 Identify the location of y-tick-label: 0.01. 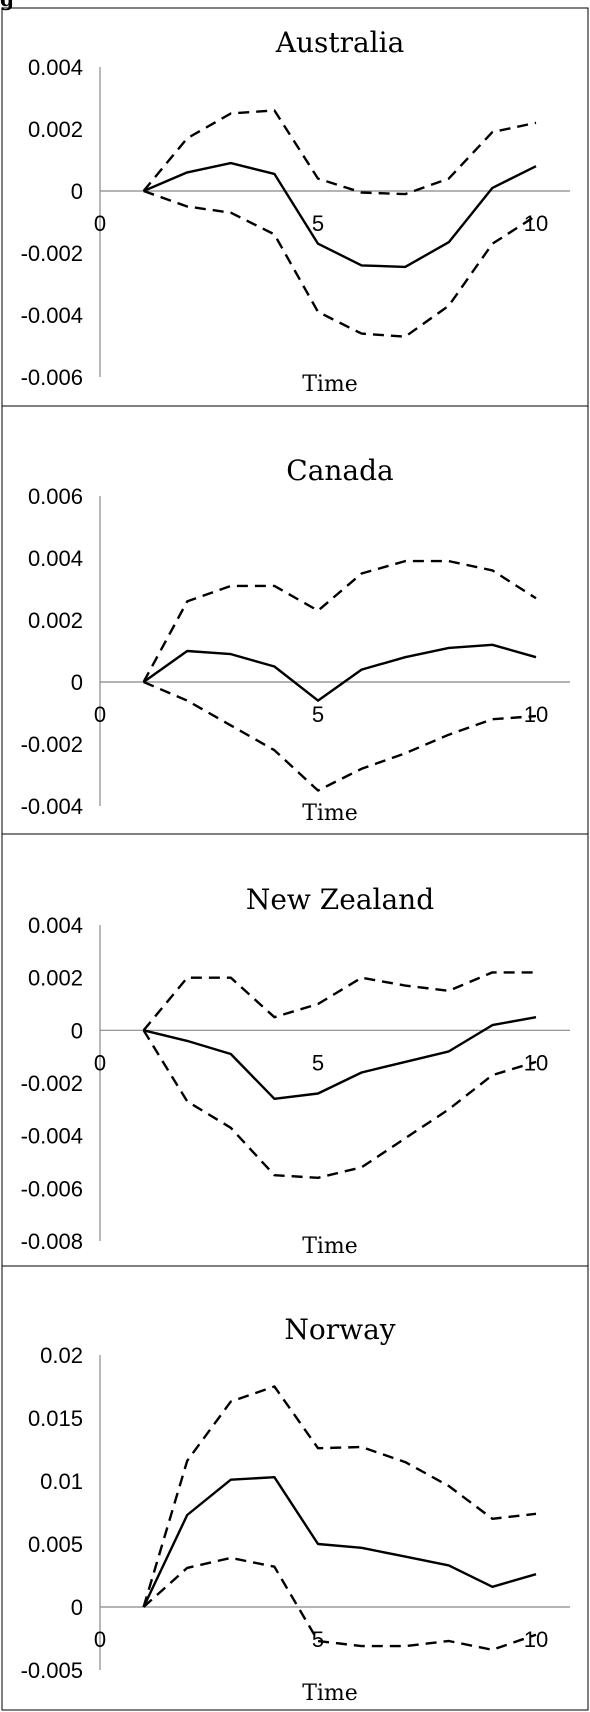
(61, 1481).